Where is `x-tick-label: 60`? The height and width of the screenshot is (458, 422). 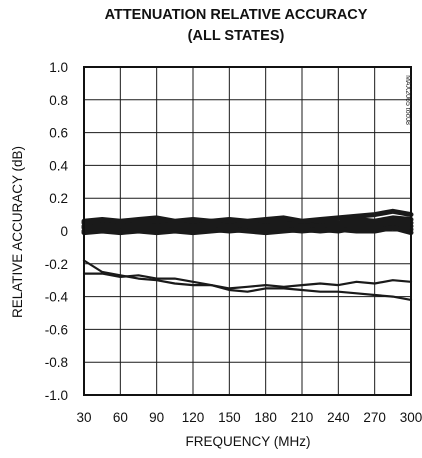 x-tick-label: 60 is located at coordinates (120, 417).